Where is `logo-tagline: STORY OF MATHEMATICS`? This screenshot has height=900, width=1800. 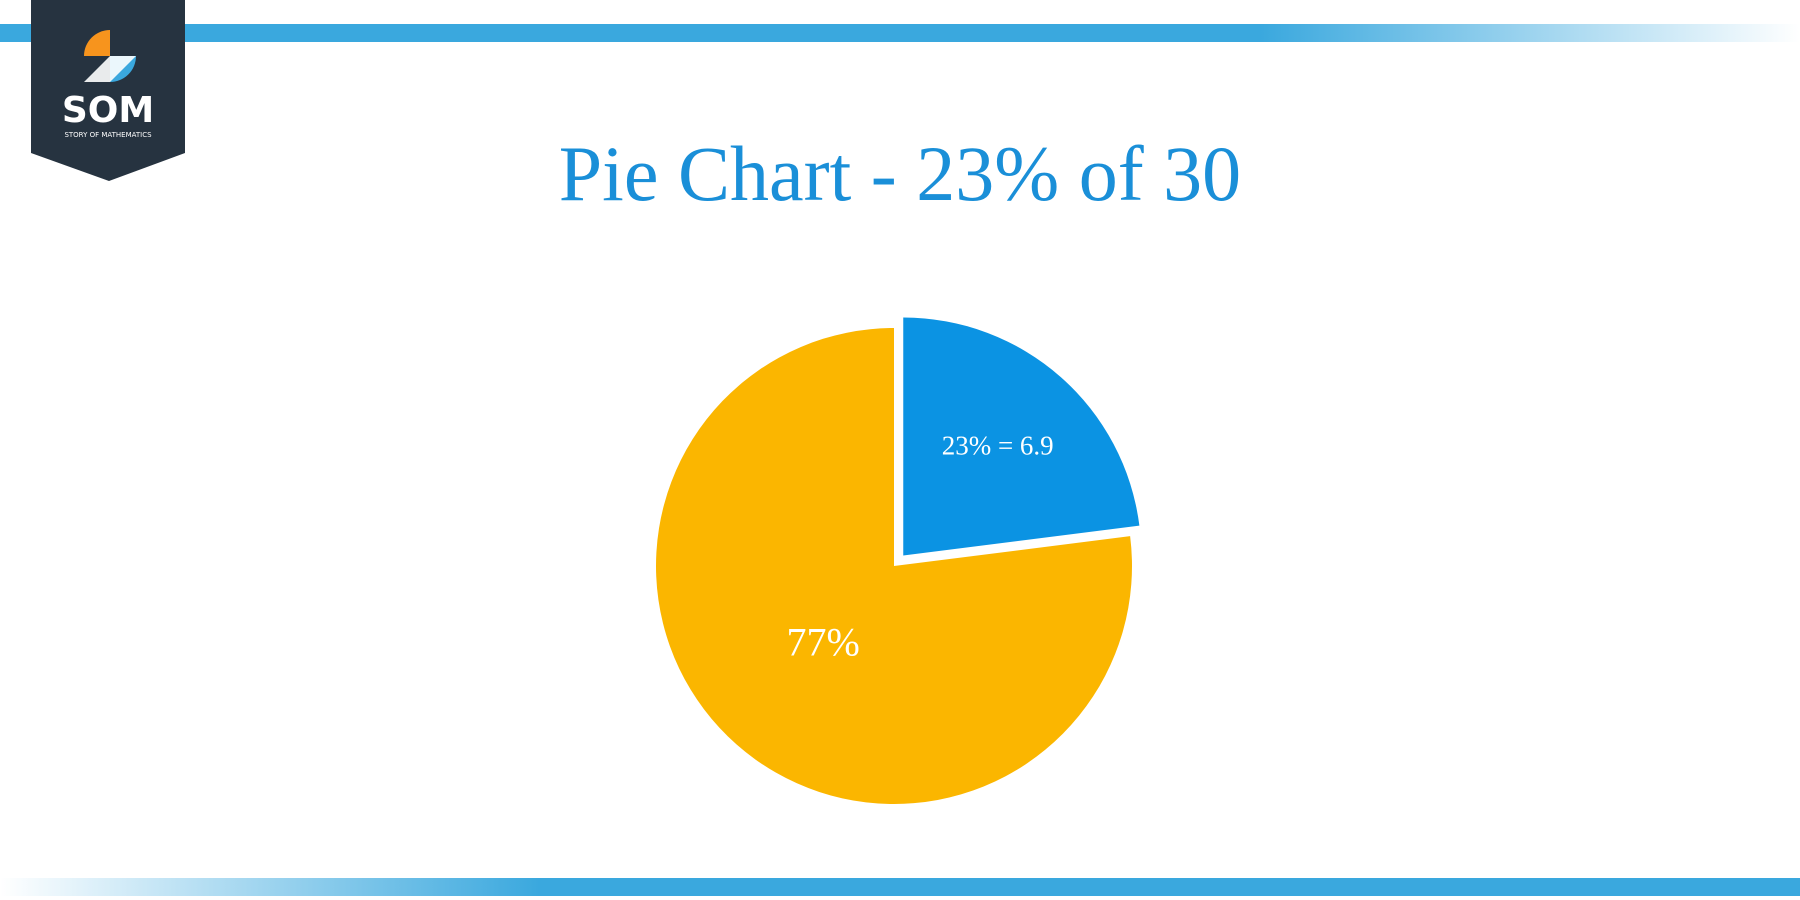
logo-tagline: STORY OF MATHEMATICS is located at coordinates (108, 135).